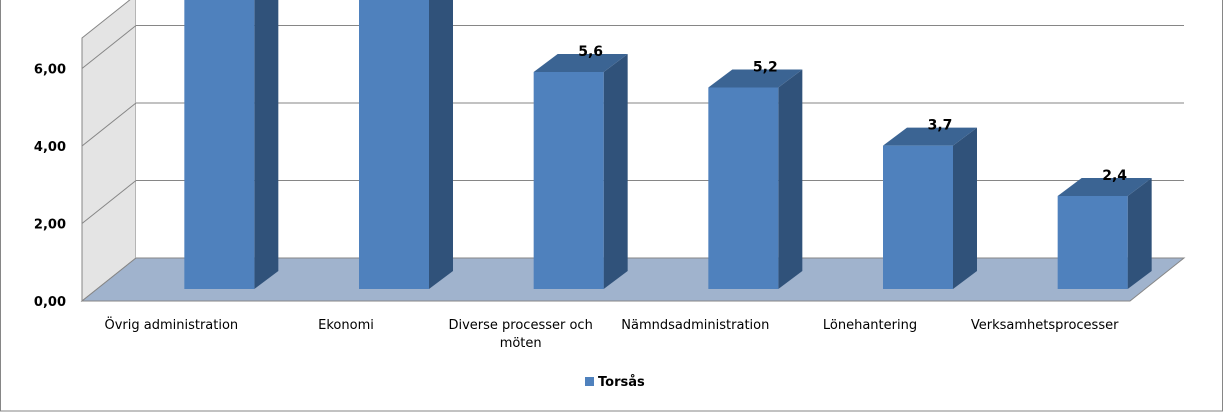 The image size is (1224, 412). Describe the element at coordinates (50, 147) in the screenshot. I see `y-tick-label: 4,00` at that location.